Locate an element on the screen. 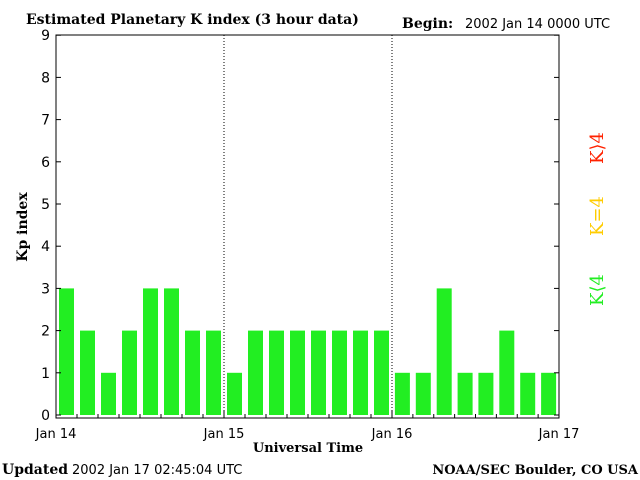  x-tick-label-0: Jan 14 is located at coordinates (56, 434).